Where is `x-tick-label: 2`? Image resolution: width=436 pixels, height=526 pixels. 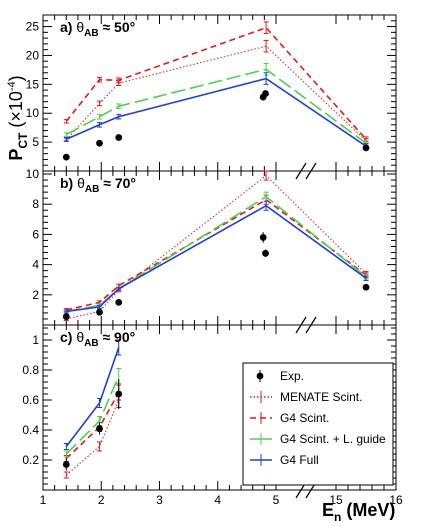
x-tick-label: 2 is located at coordinates (101, 500).